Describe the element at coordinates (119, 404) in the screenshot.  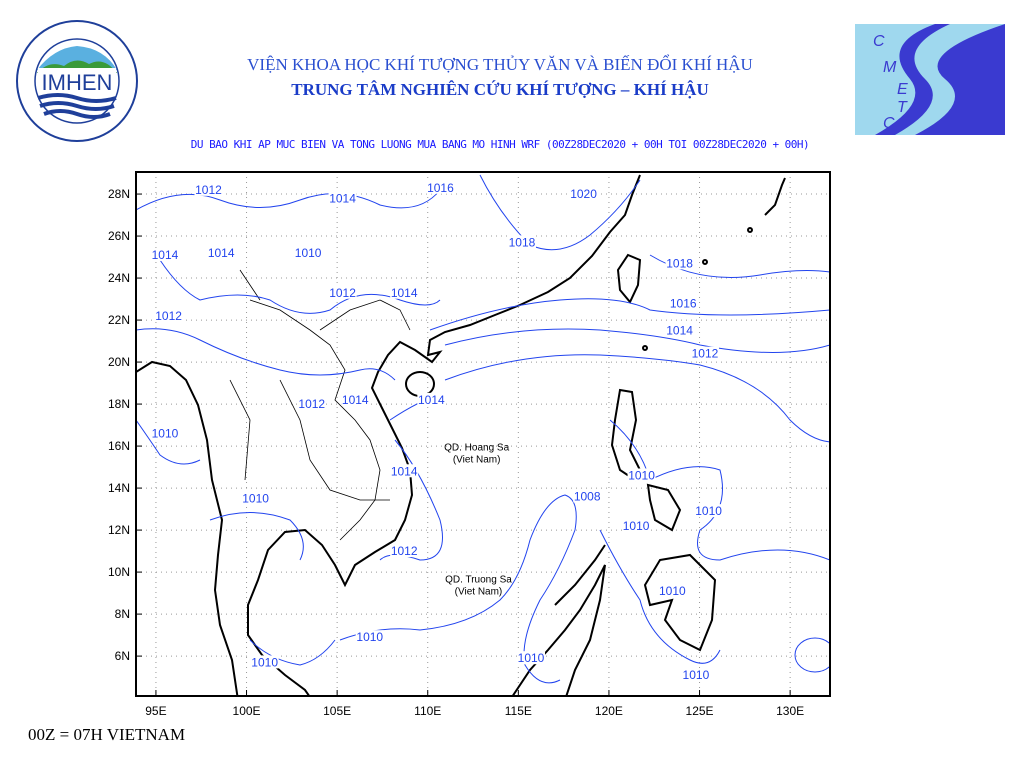
I see `lat-tick-label: 18N` at that location.